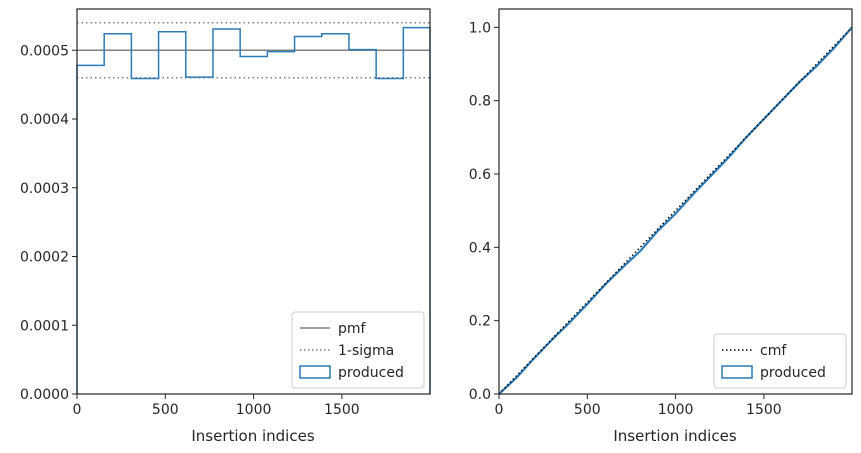 This screenshot has width=861, height=453. What do you see at coordinates (764, 410) in the screenshot?
I see `right-x-tick-label: 1500` at bounding box center [764, 410].